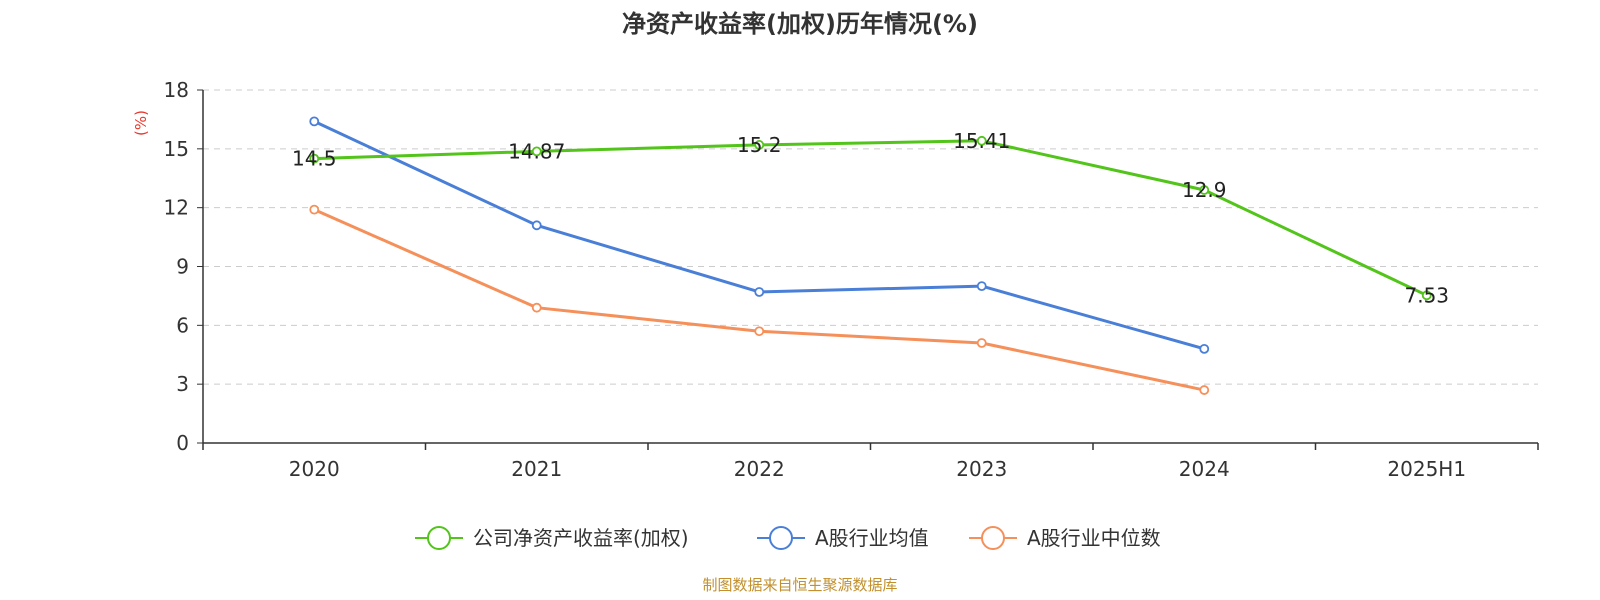  Describe the element at coordinates (176, 208) in the screenshot. I see `y-tick-label-12: 12` at that location.